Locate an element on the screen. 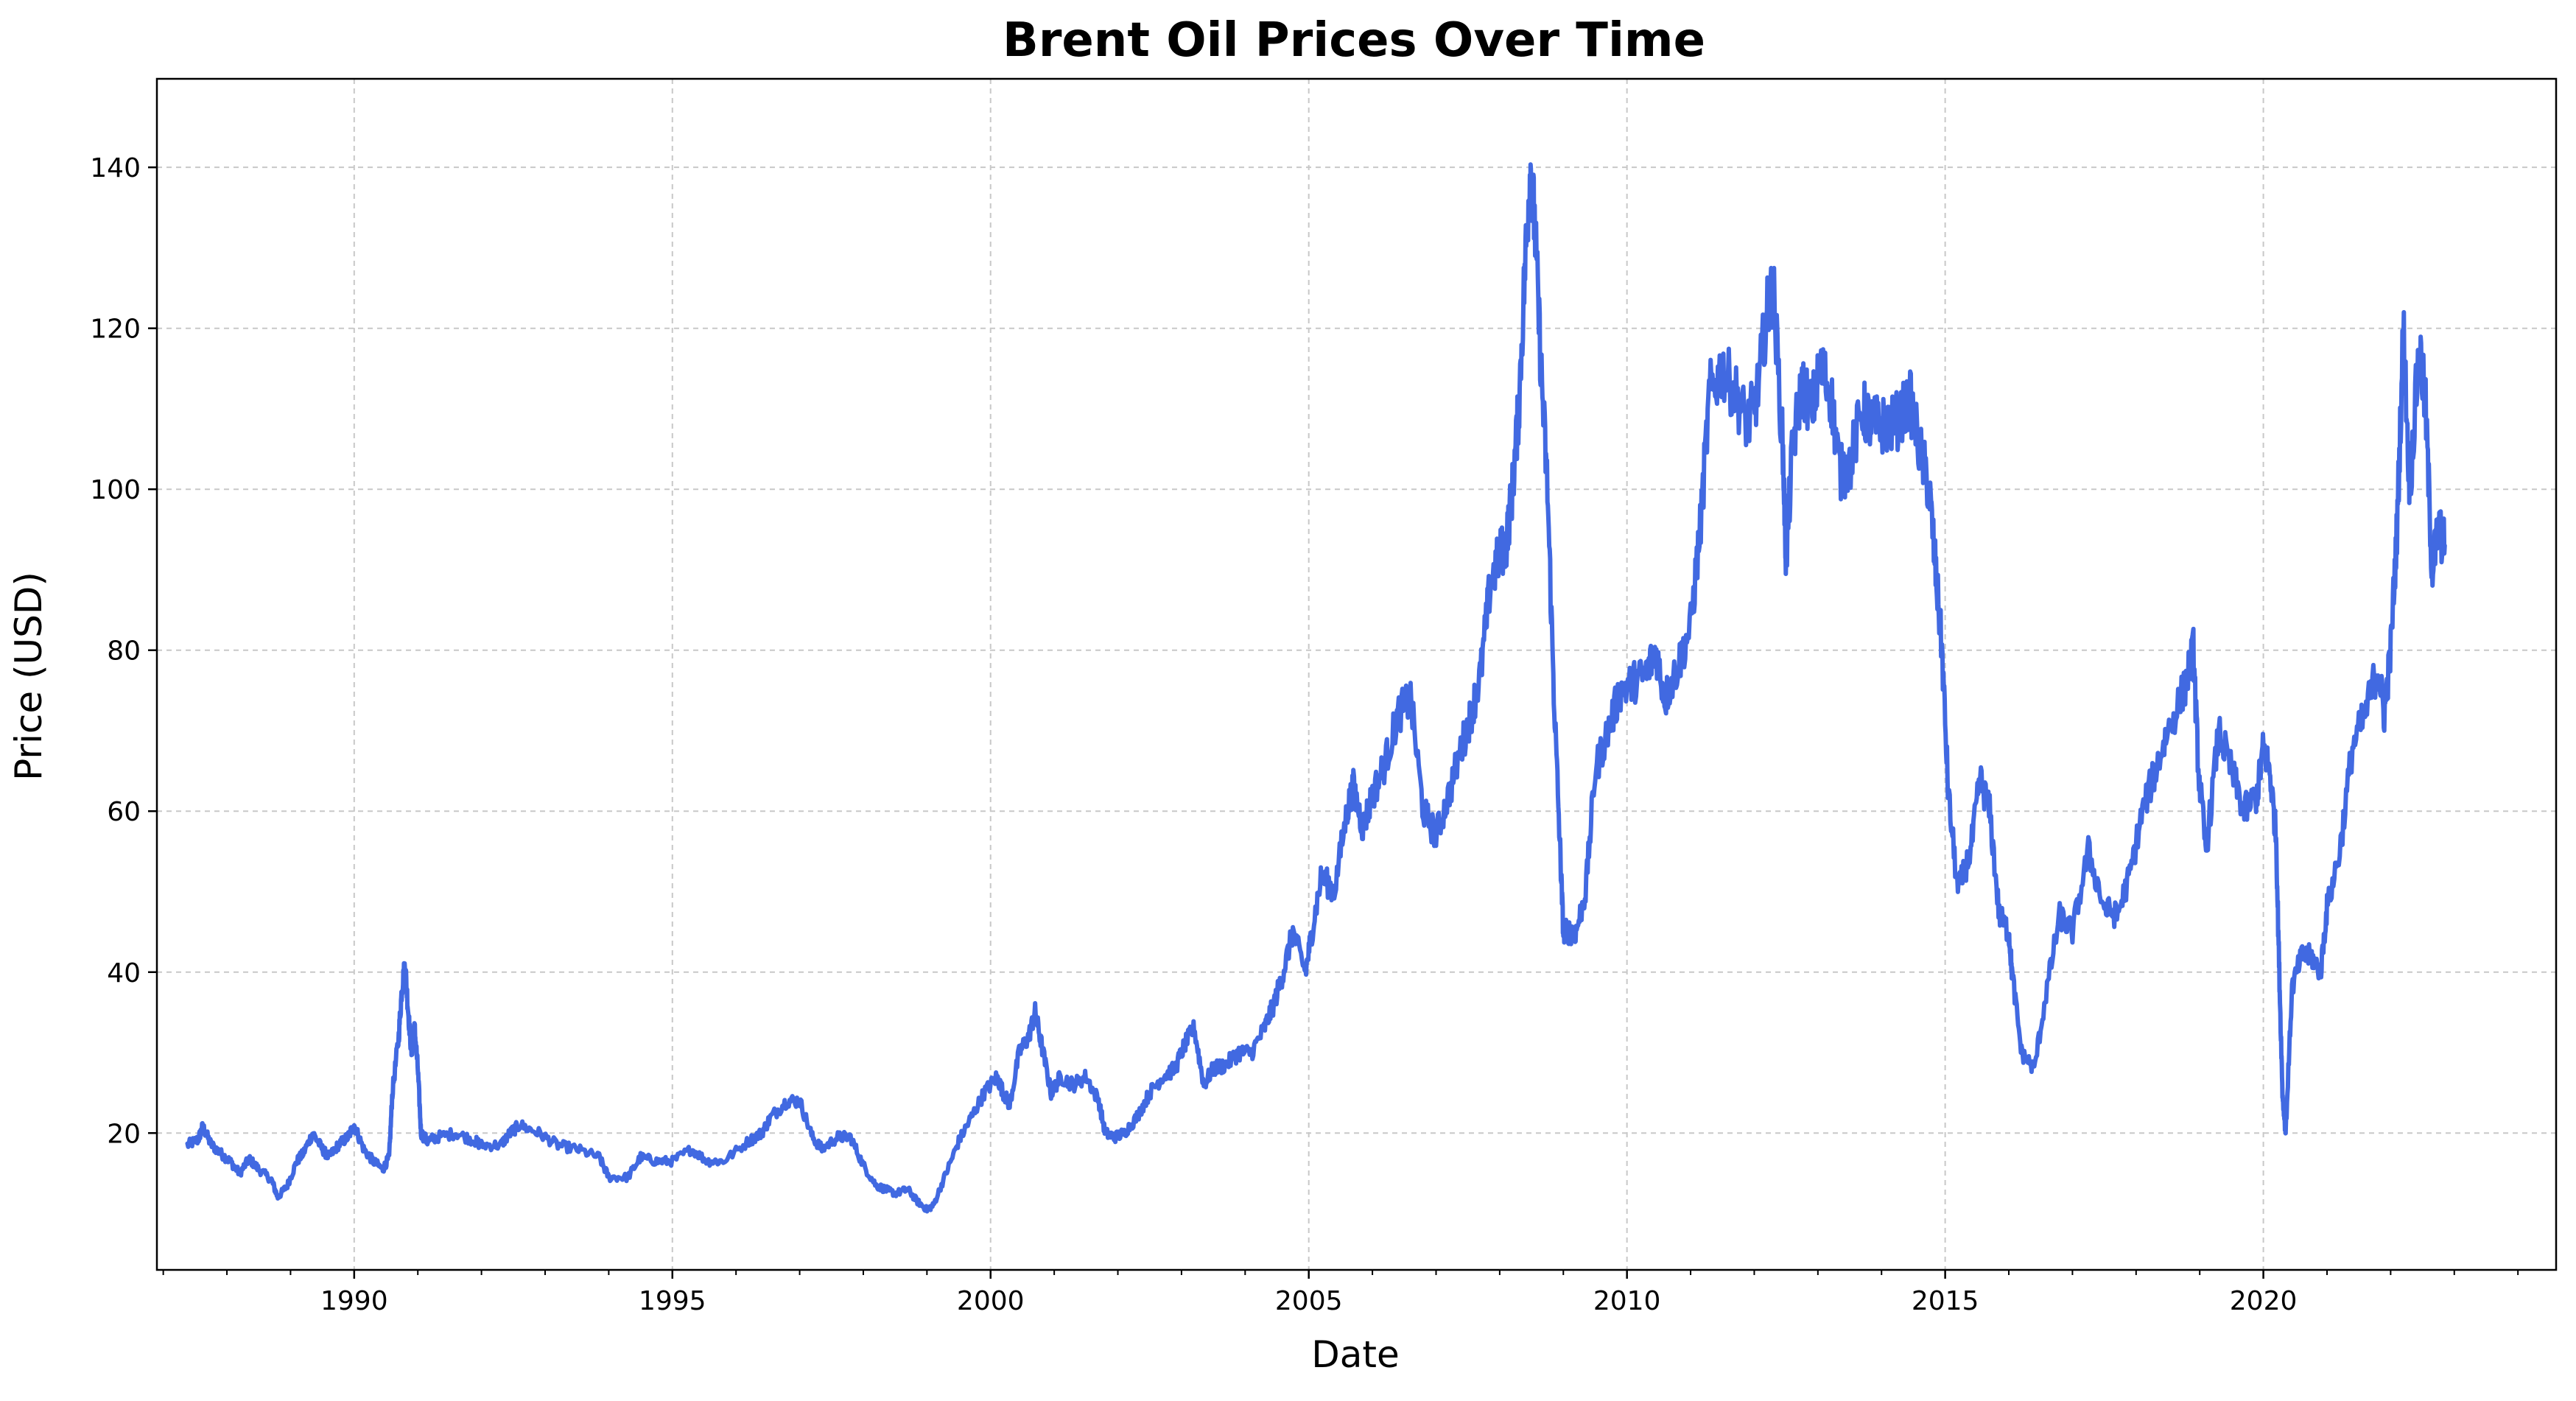 The image size is (2576, 1401). x-tick-label: 2000 is located at coordinates (991, 1301).